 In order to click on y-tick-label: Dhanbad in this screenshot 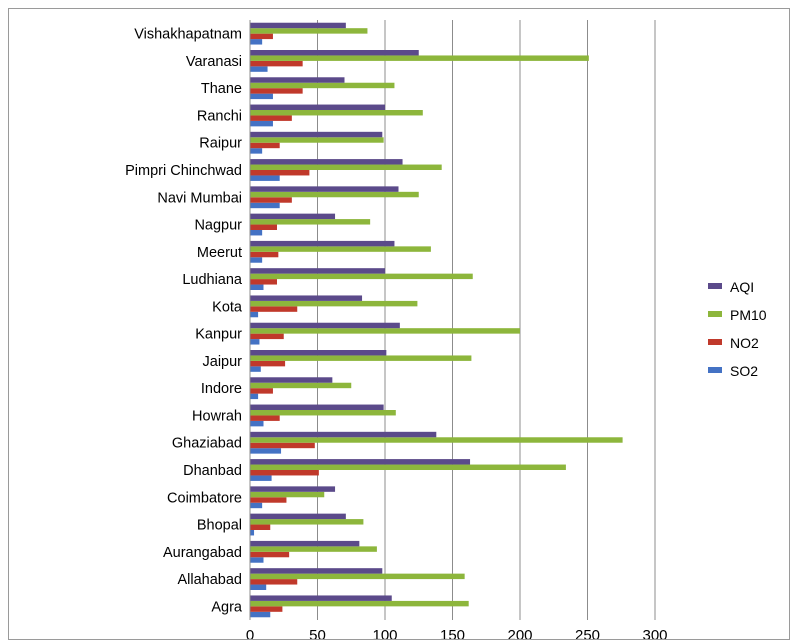, I will do `click(212, 471)`.